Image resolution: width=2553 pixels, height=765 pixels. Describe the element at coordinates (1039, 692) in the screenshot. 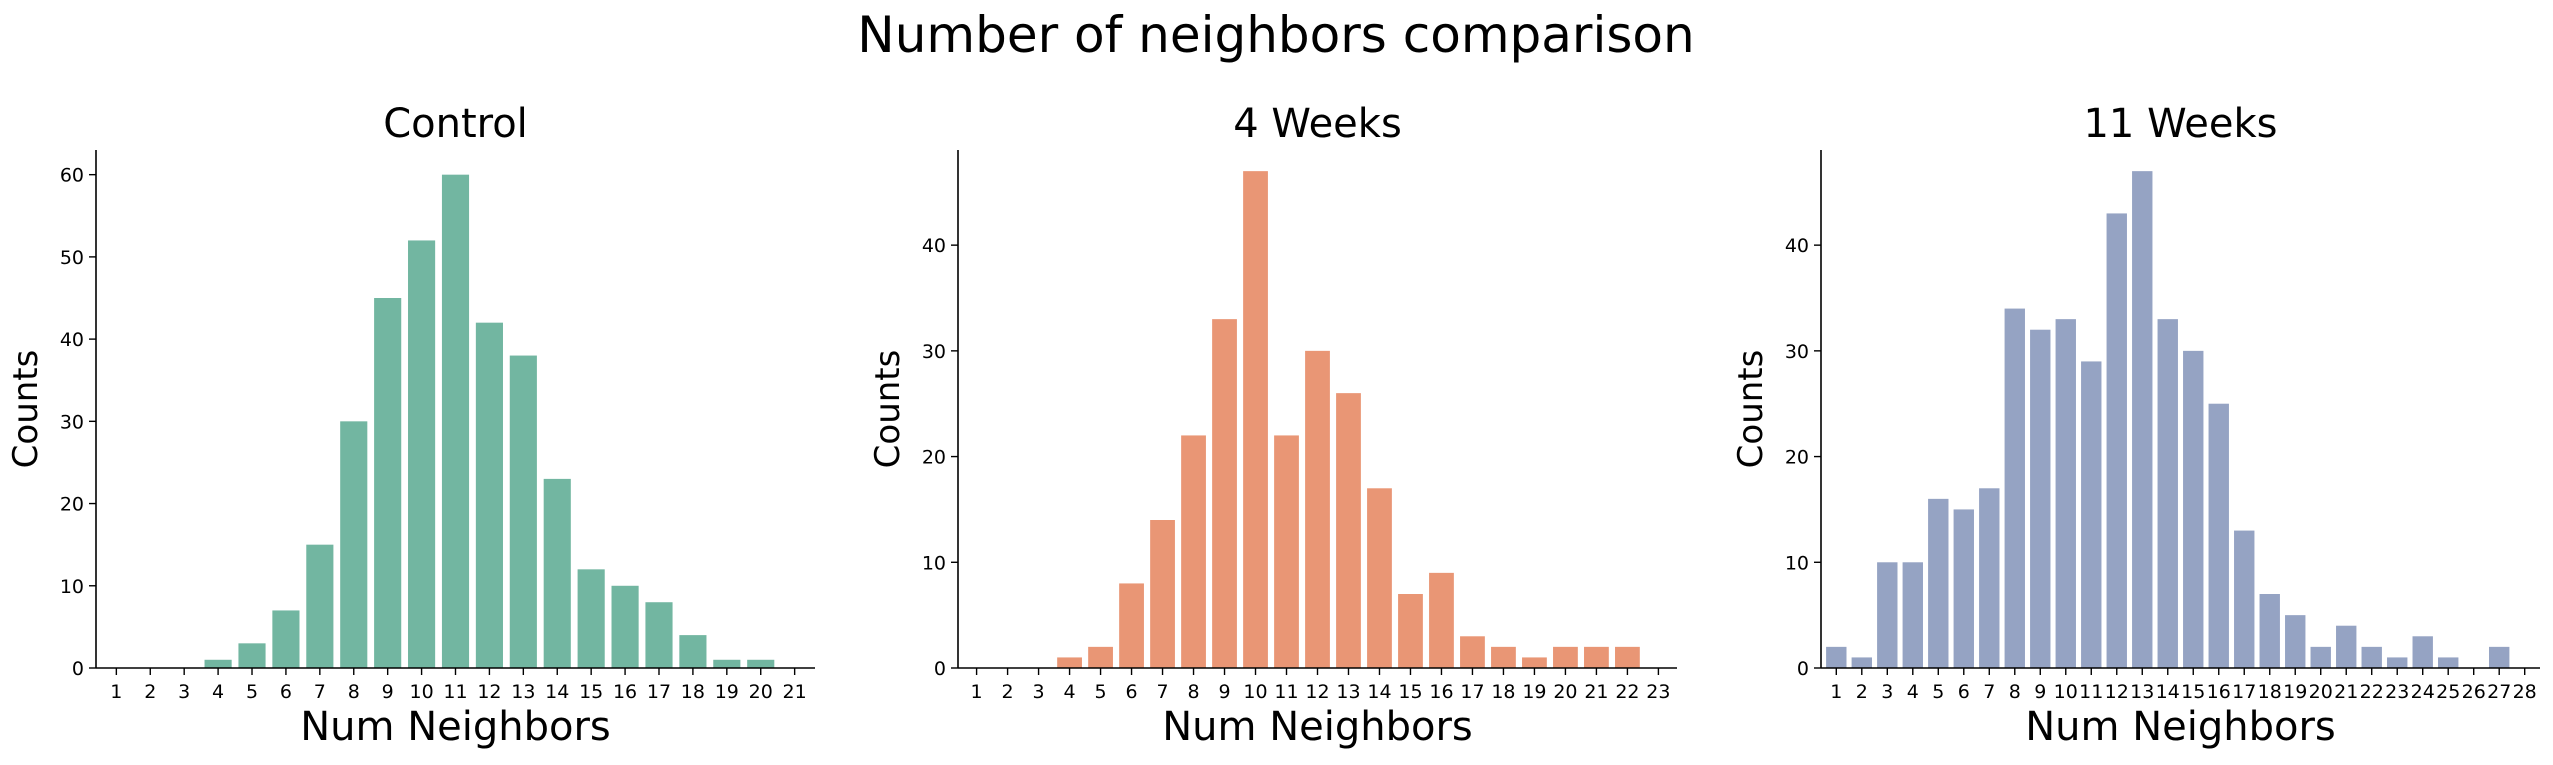

I see `x-tick-label: 3` at that location.